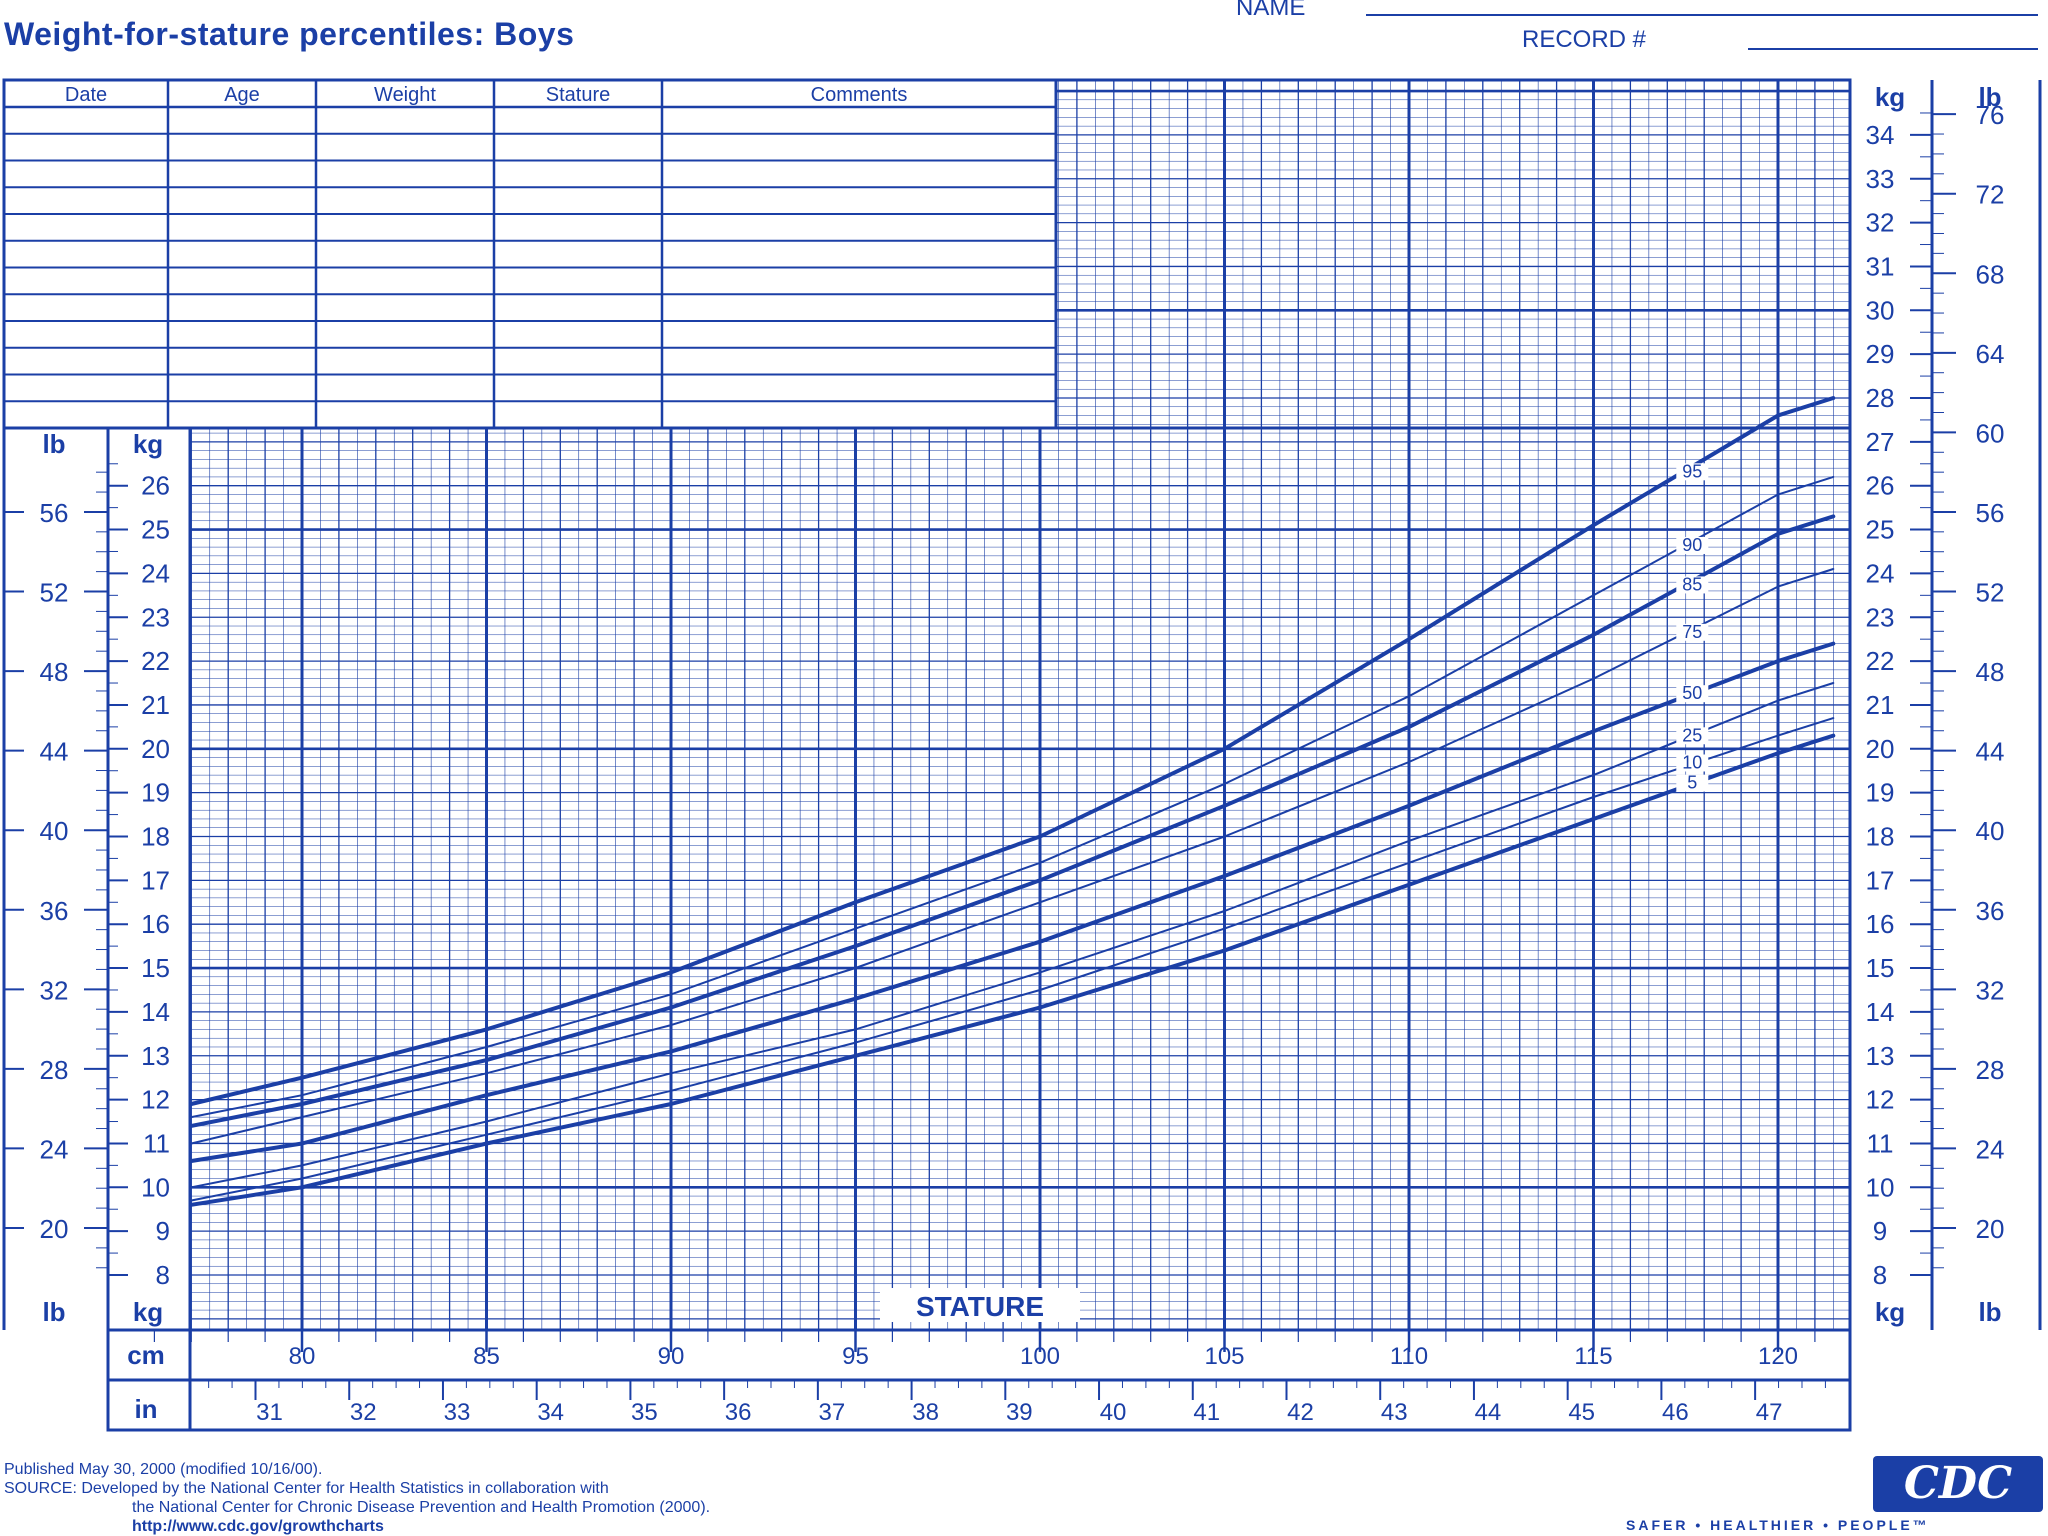 Image resolution: width=2048 pixels, height=1536 pixels. Describe the element at coordinates (302, 1356) in the screenshot. I see `cm-tick-label: 80` at that location.